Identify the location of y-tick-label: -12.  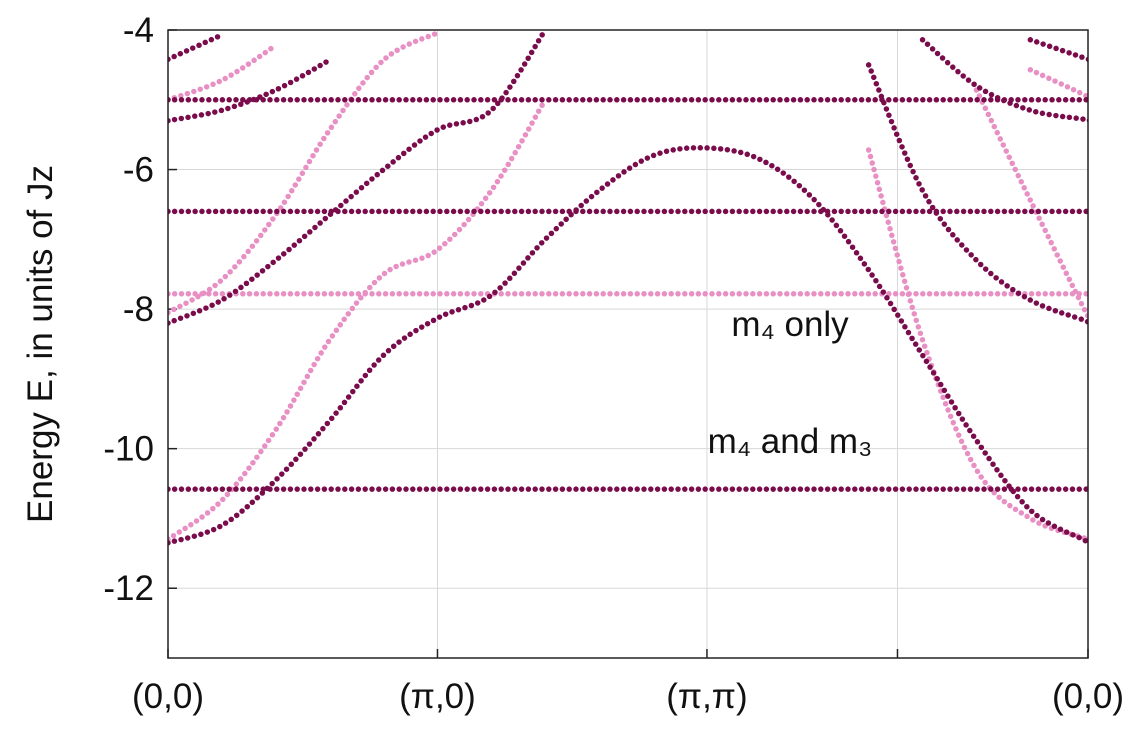
(128, 588).